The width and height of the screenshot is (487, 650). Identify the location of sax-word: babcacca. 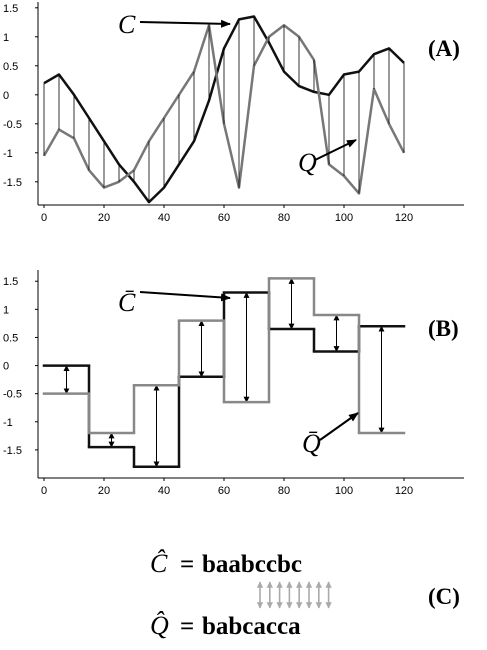
(251, 626).